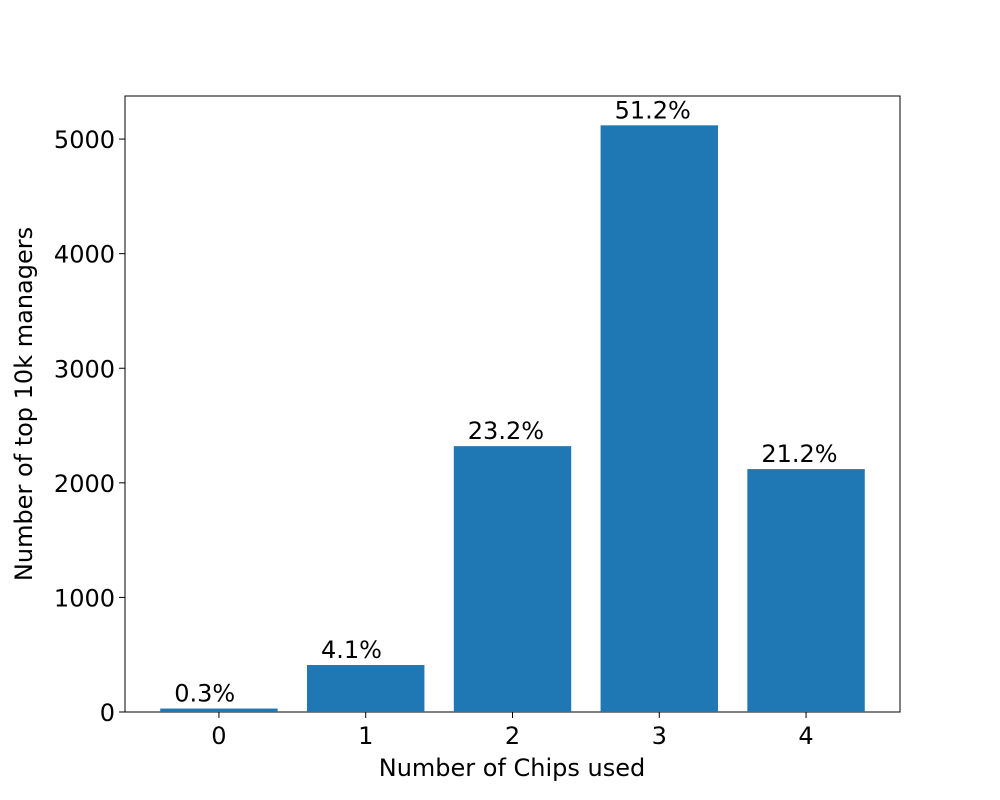 The image size is (1000, 800). I want to click on x-tick-label: 1, so click(365, 736).